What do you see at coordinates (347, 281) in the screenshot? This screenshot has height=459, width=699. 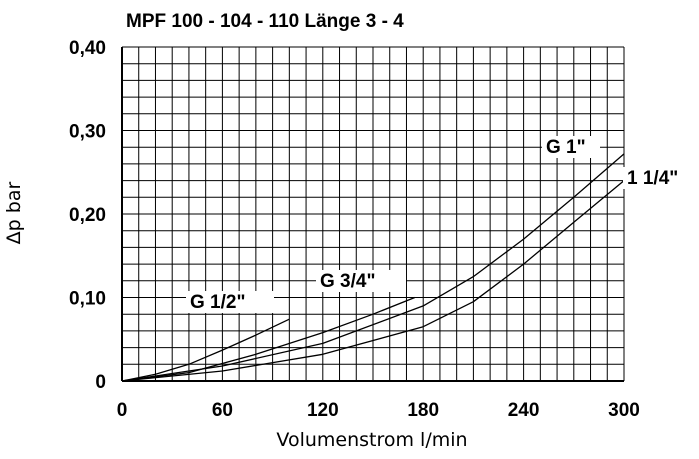 I see `series-label: G 3/4"` at bounding box center [347, 281].